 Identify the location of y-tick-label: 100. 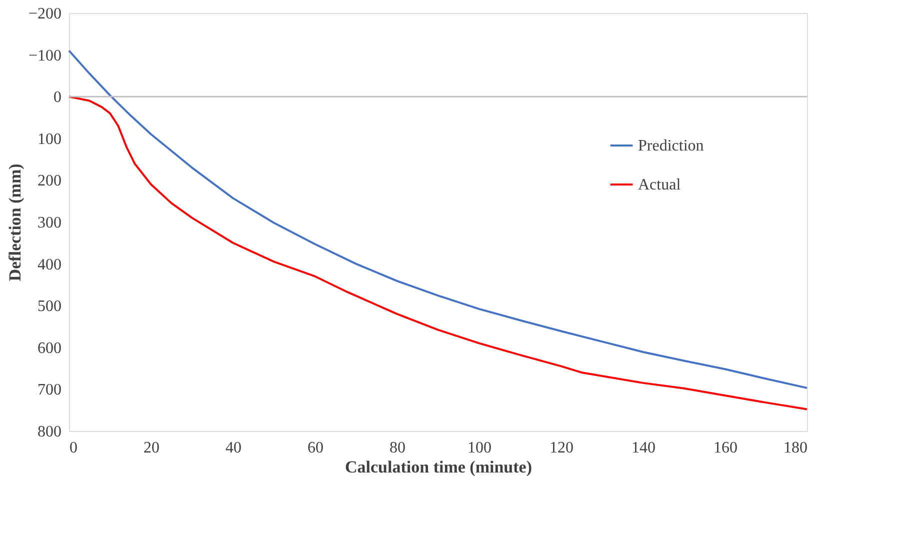
(50, 139).